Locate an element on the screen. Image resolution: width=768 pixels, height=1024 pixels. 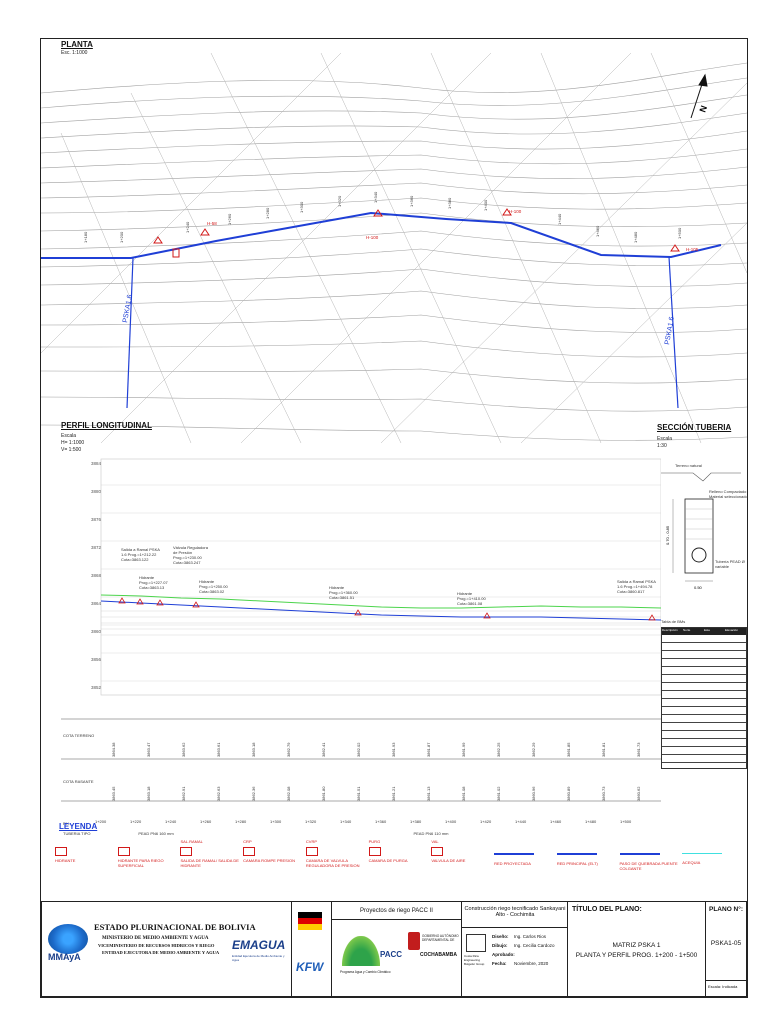
legend-item: RED PRINCIPAL (ELT) is located at coordinates (586, 852).